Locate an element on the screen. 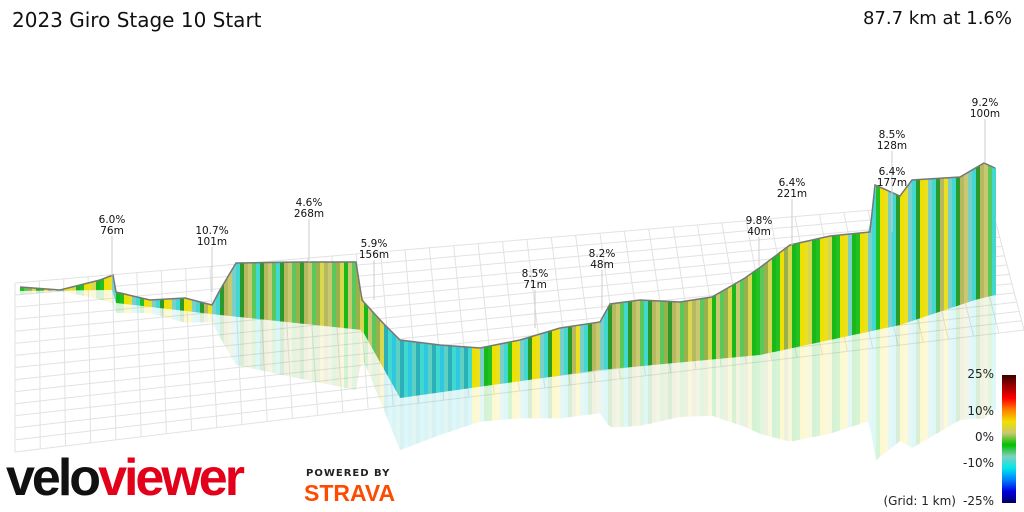 Image resolution: width=1024 pixels, height=512 pixels. strava-logo: STRAVA is located at coordinates (350, 493).